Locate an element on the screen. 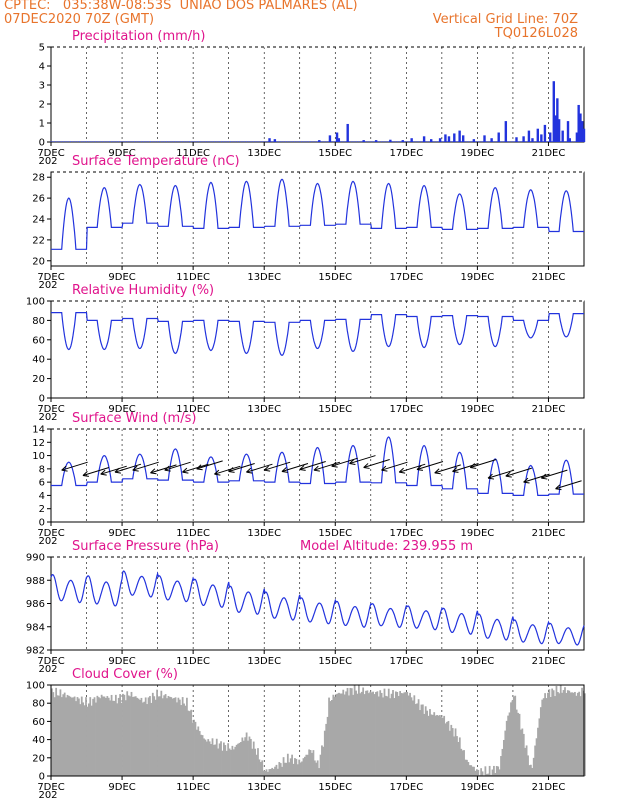  y-tick-label: 14 is located at coordinates (38, 430).